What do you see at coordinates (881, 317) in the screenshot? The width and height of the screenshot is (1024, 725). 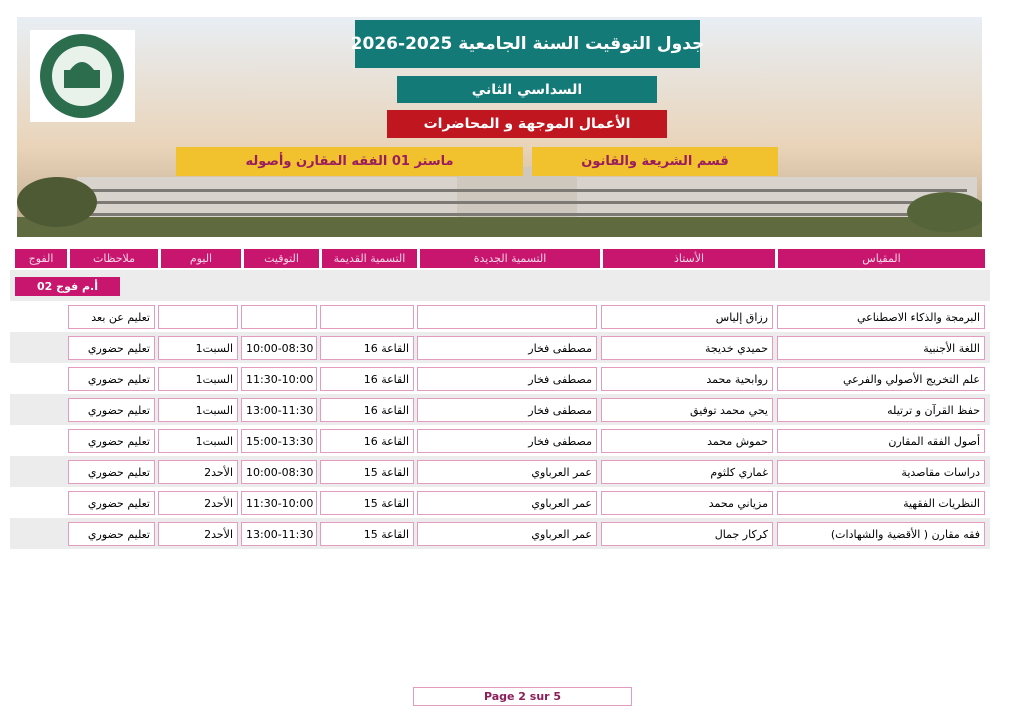 I see `cell-module: البرمجة والذكاء الاصطناعي` at bounding box center [881, 317].